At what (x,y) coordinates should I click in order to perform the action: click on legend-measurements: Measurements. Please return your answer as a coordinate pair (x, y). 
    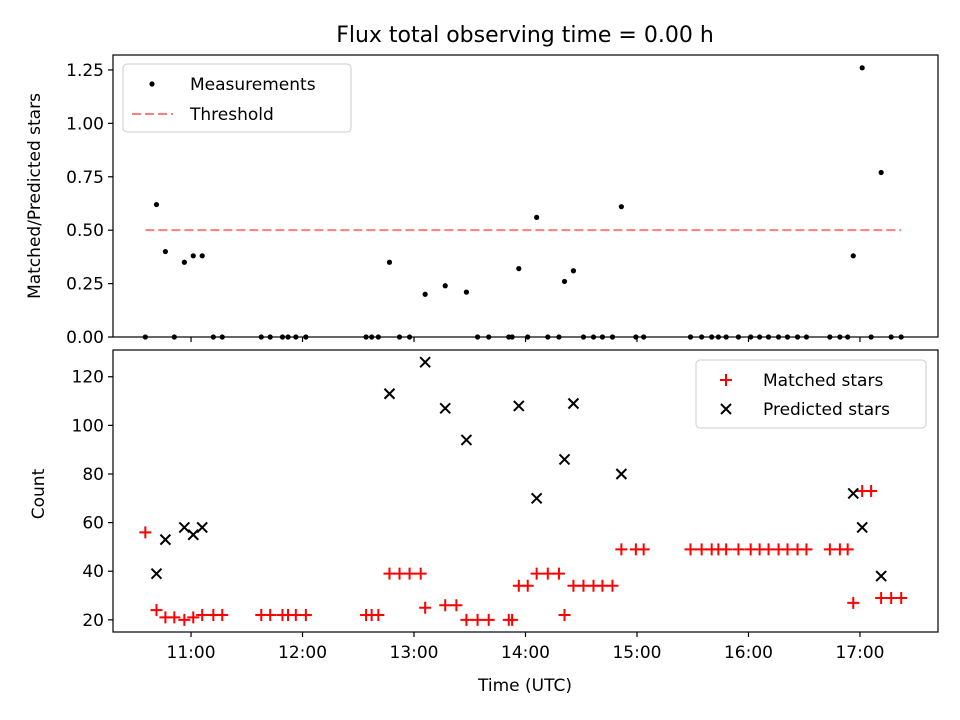
    Looking at the image, I should click on (253, 85).